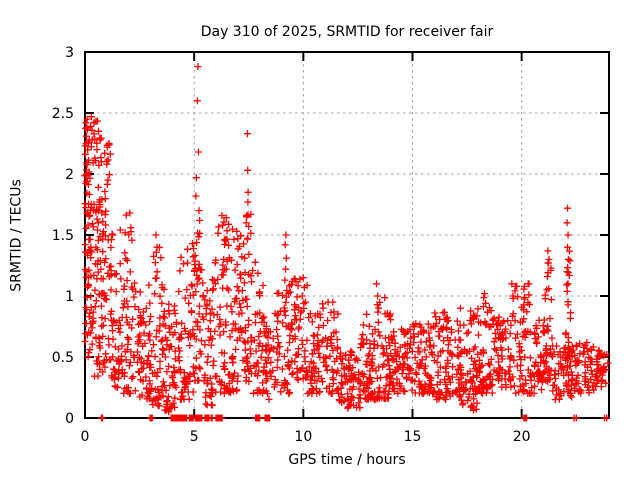  What do you see at coordinates (69, 53) in the screenshot?
I see `y-tick-label: 3` at bounding box center [69, 53].